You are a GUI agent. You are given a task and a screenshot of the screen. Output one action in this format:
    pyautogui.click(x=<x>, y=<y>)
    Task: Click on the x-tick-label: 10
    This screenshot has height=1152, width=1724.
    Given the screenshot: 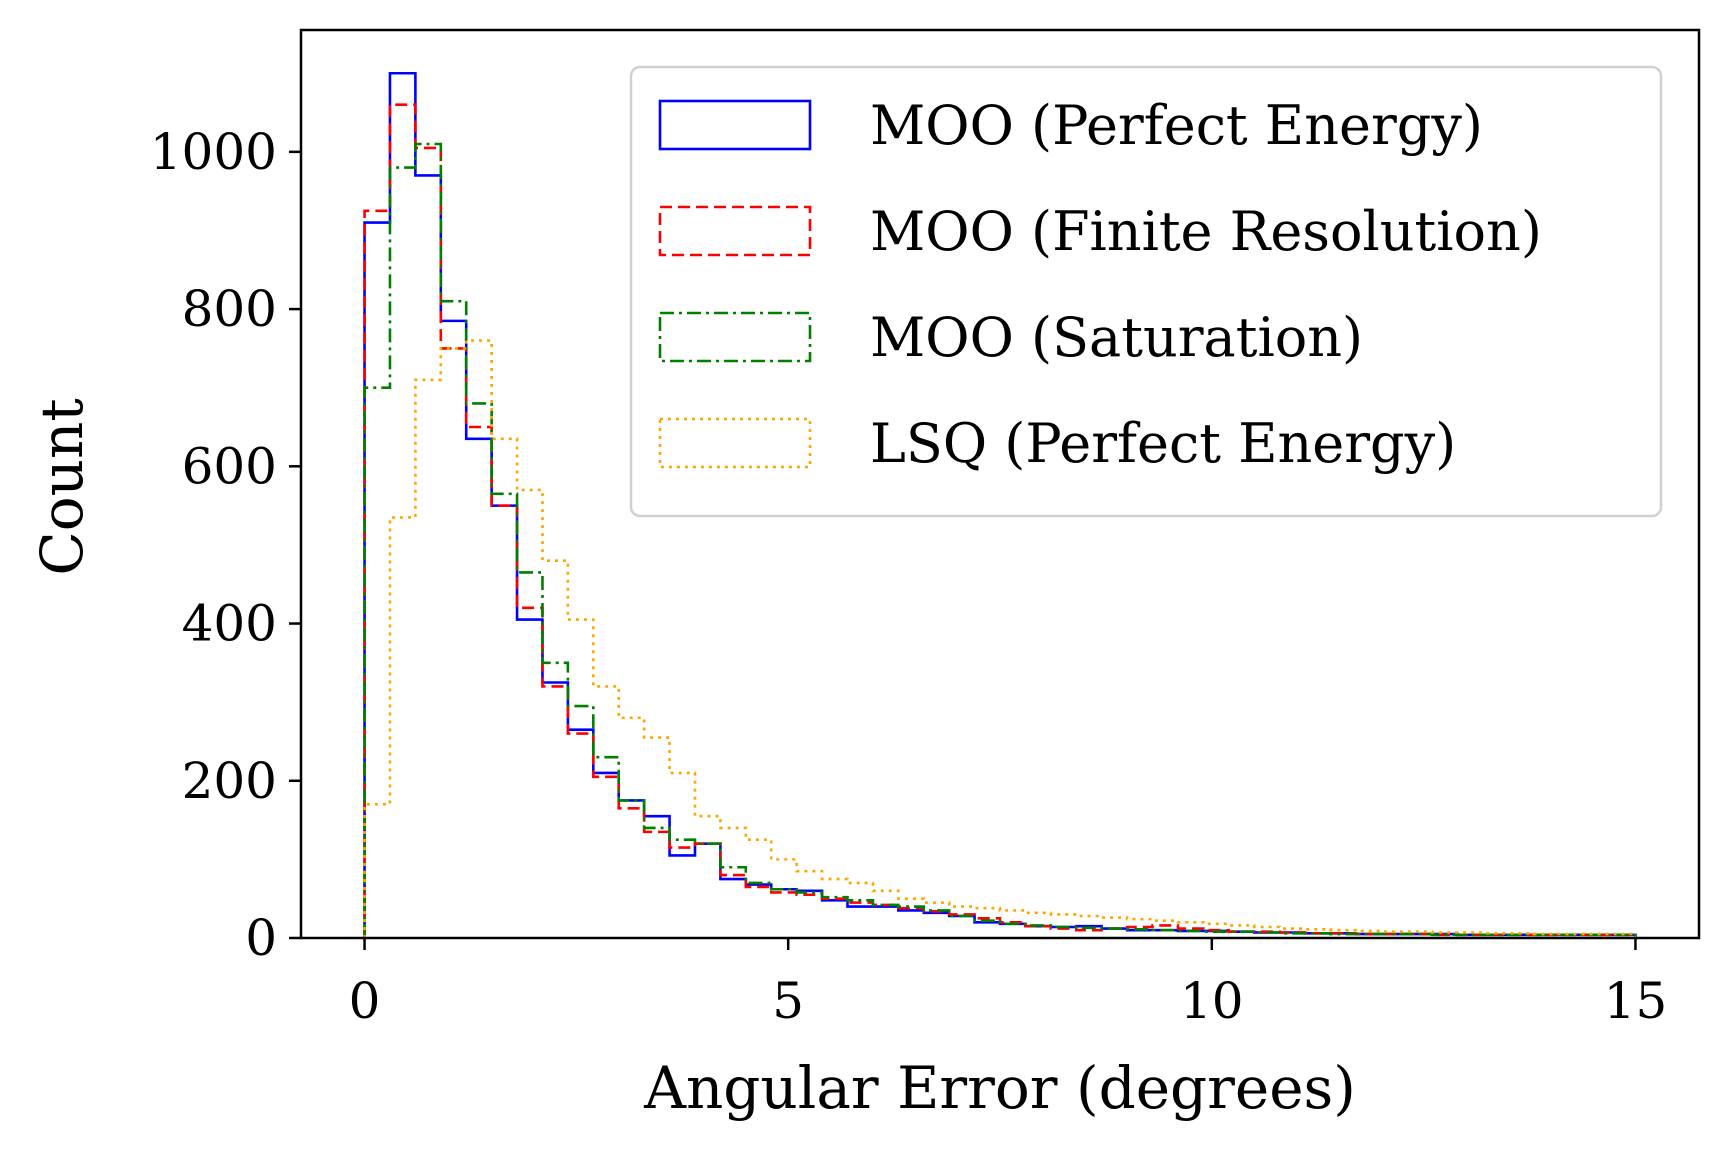 What is the action you would take?
    pyautogui.click(x=1212, y=1001)
    